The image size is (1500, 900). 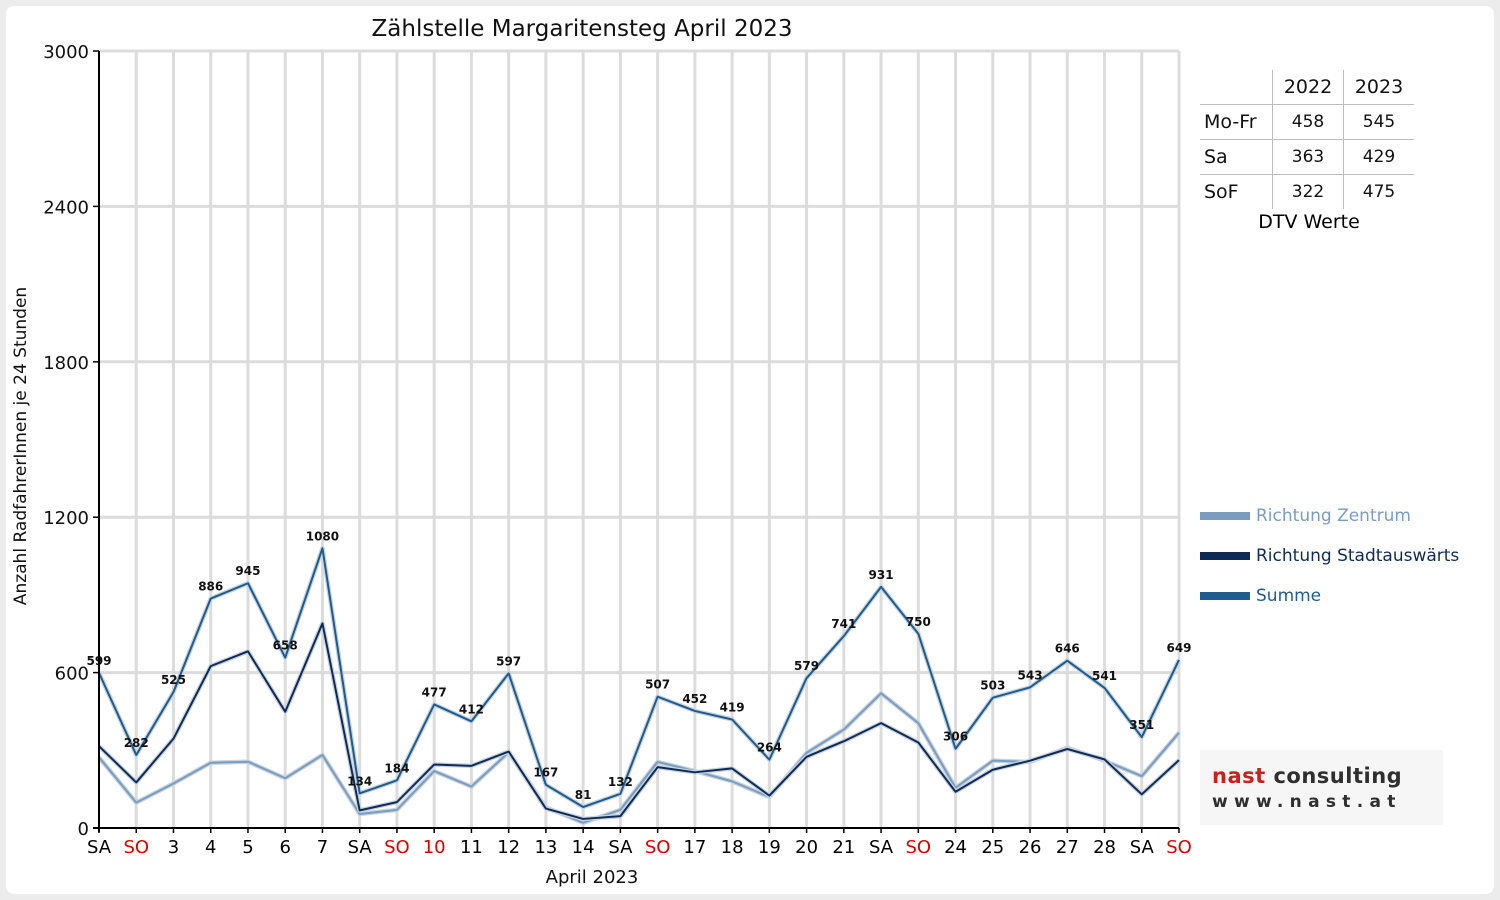 I want to click on x-tick-label: 17, so click(x=694, y=847).